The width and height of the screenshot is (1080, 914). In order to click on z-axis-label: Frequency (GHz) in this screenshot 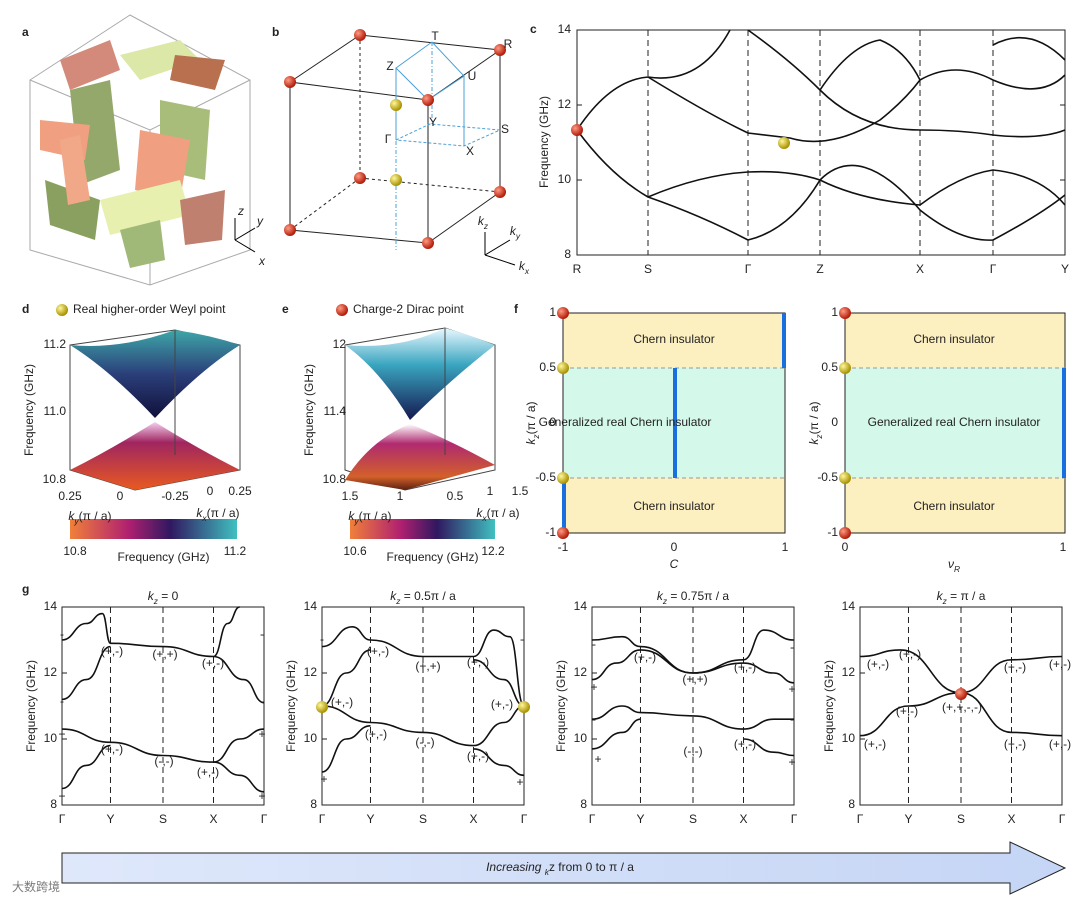, I will do `click(309, 410)`.